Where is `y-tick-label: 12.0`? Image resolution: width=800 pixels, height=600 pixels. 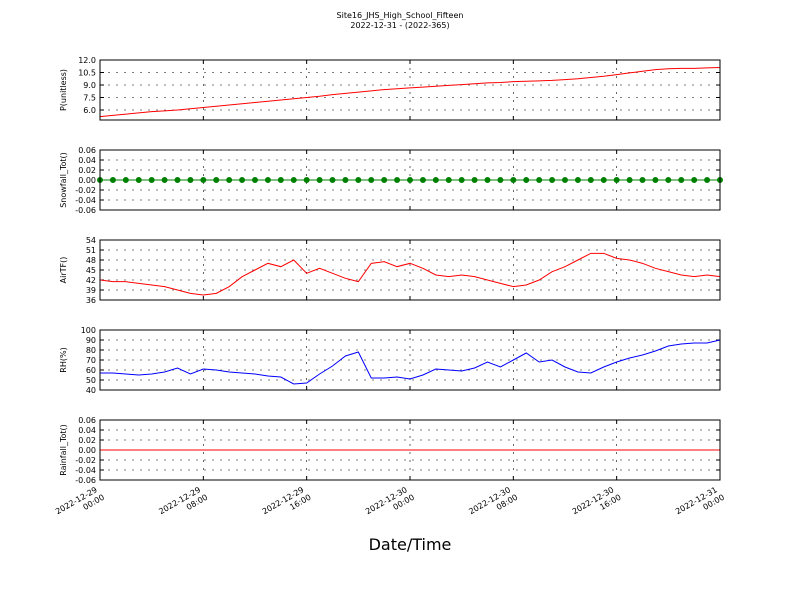 y-tick-label: 12.0 is located at coordinates (87, 60).